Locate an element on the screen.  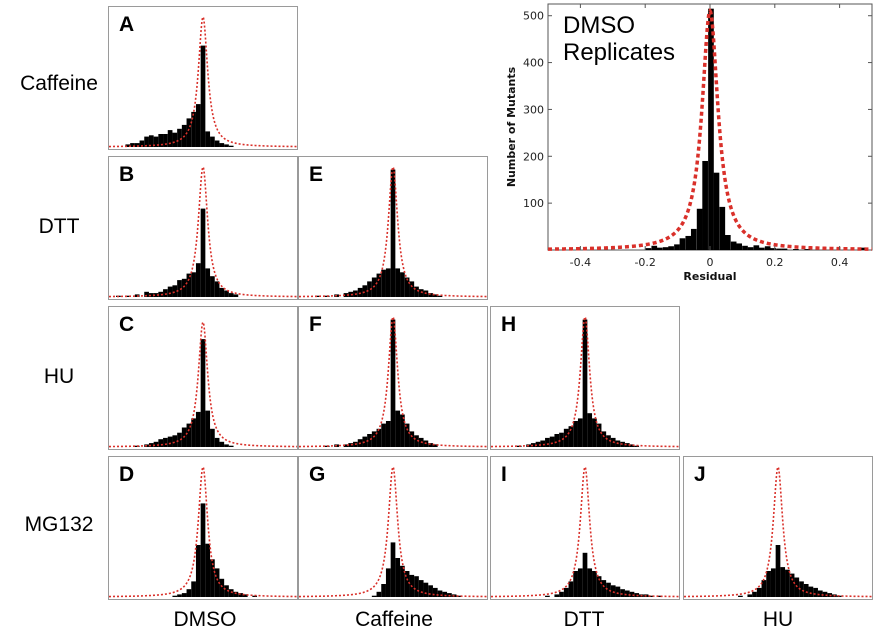
panel-c: C is located at coordinates (203, 378).